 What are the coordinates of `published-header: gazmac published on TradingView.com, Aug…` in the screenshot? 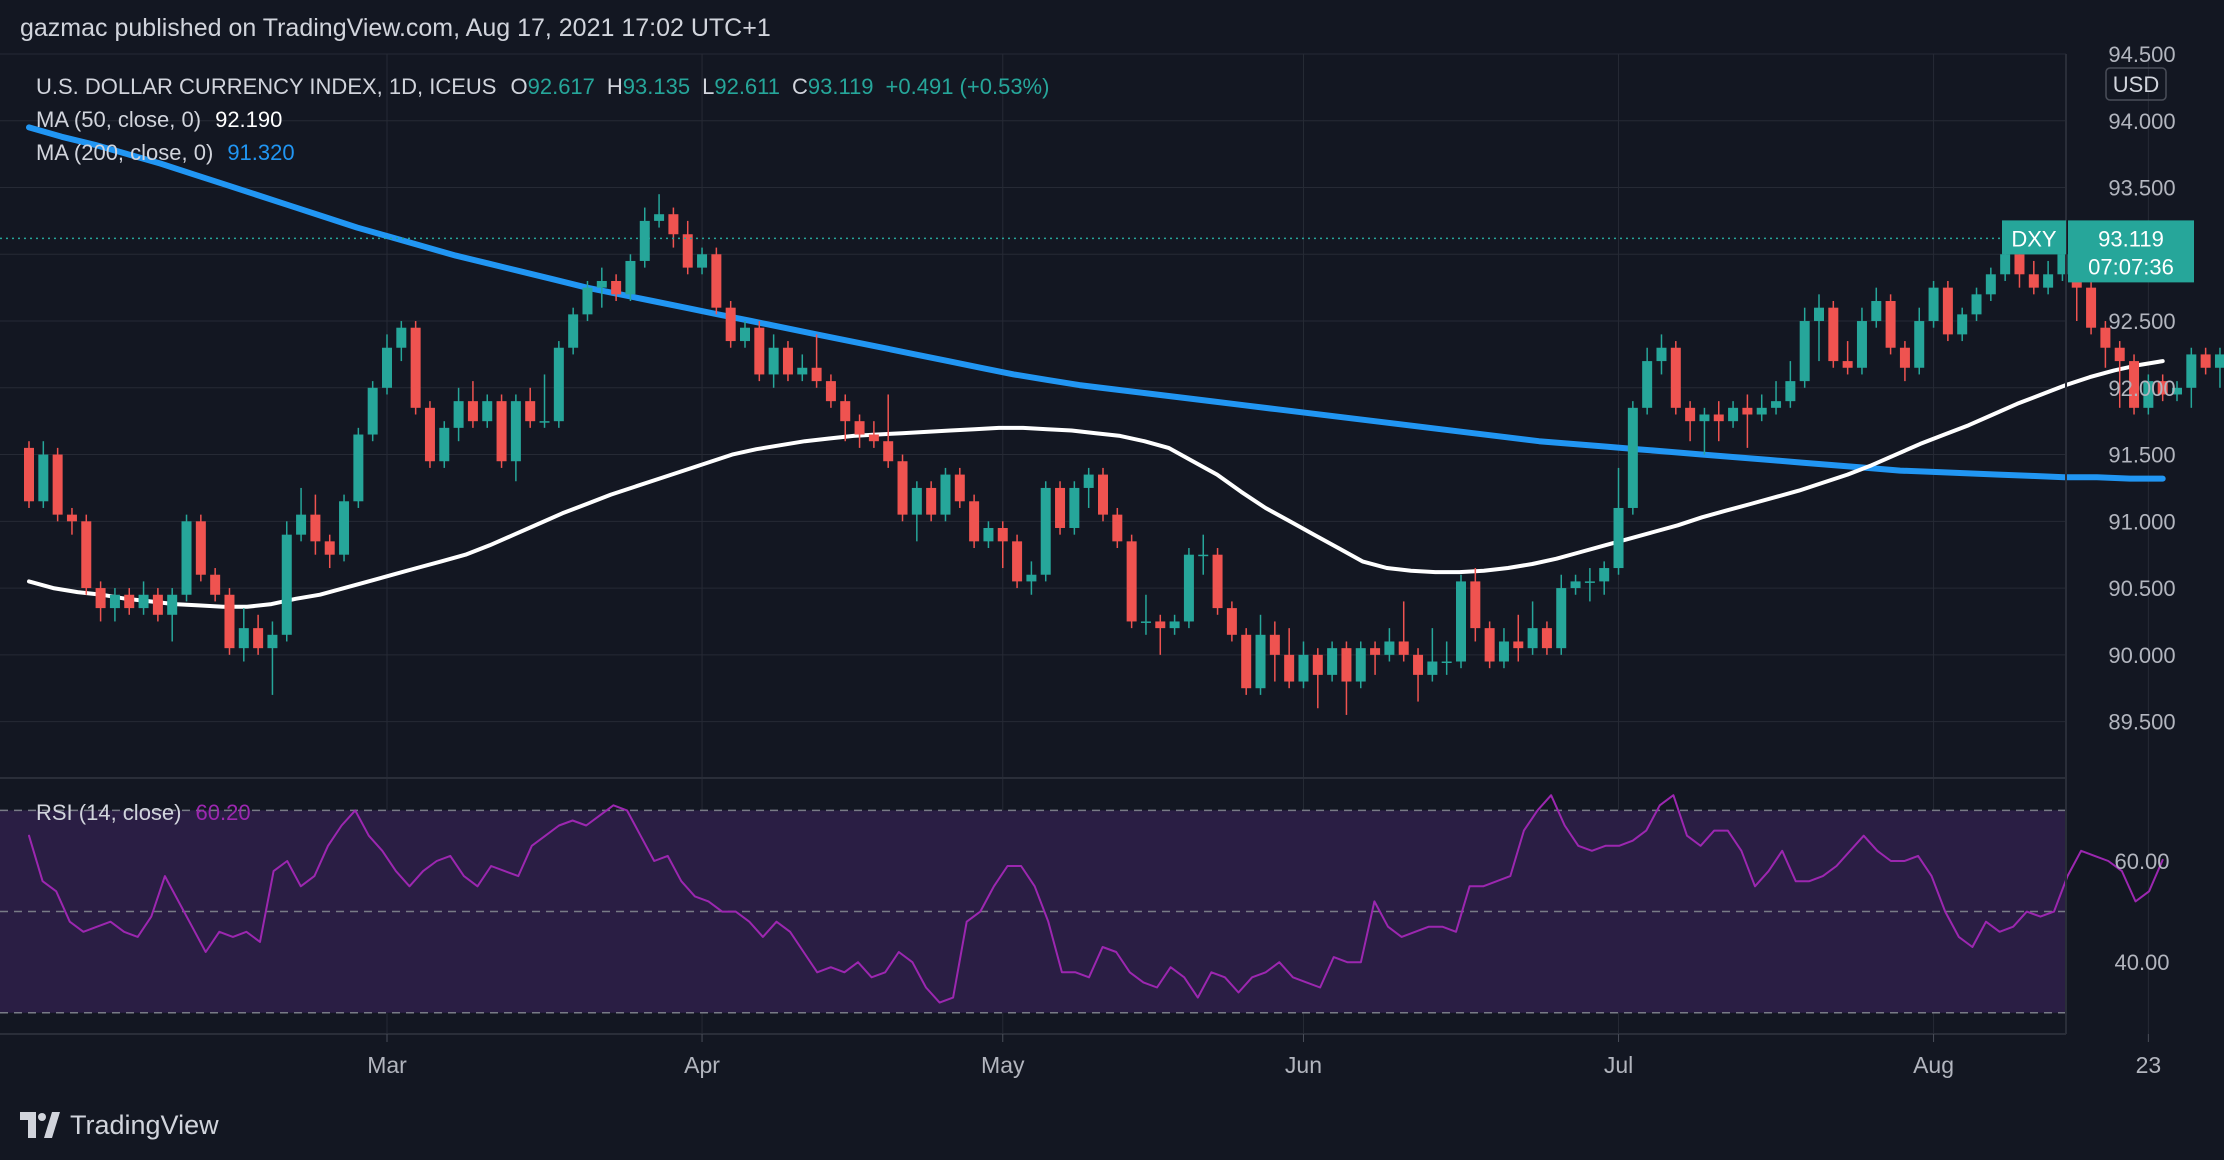 It's located at (1112, 27).